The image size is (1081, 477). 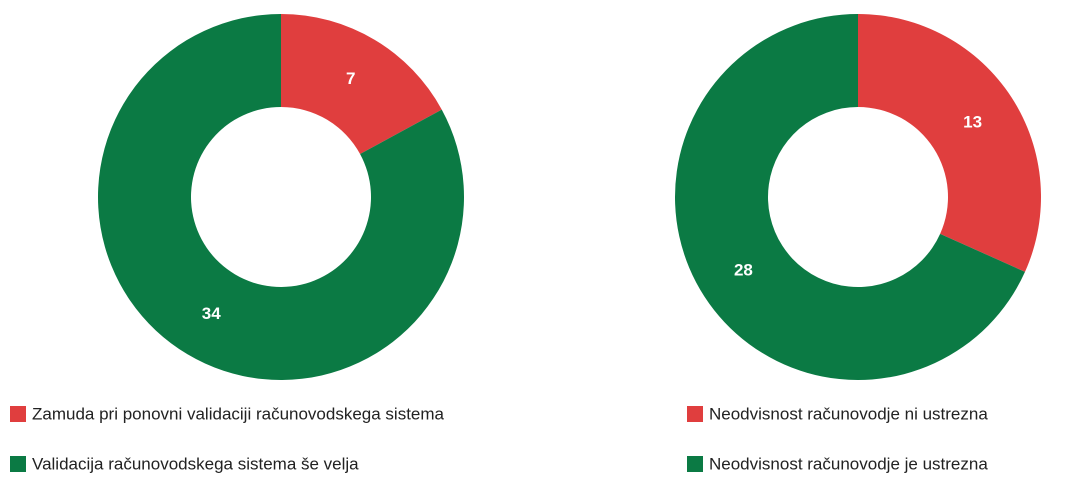 What do you see at coordinates (743, 270) in the screenshot?
I see `data-label: 28` at bounding box center [743, 270].